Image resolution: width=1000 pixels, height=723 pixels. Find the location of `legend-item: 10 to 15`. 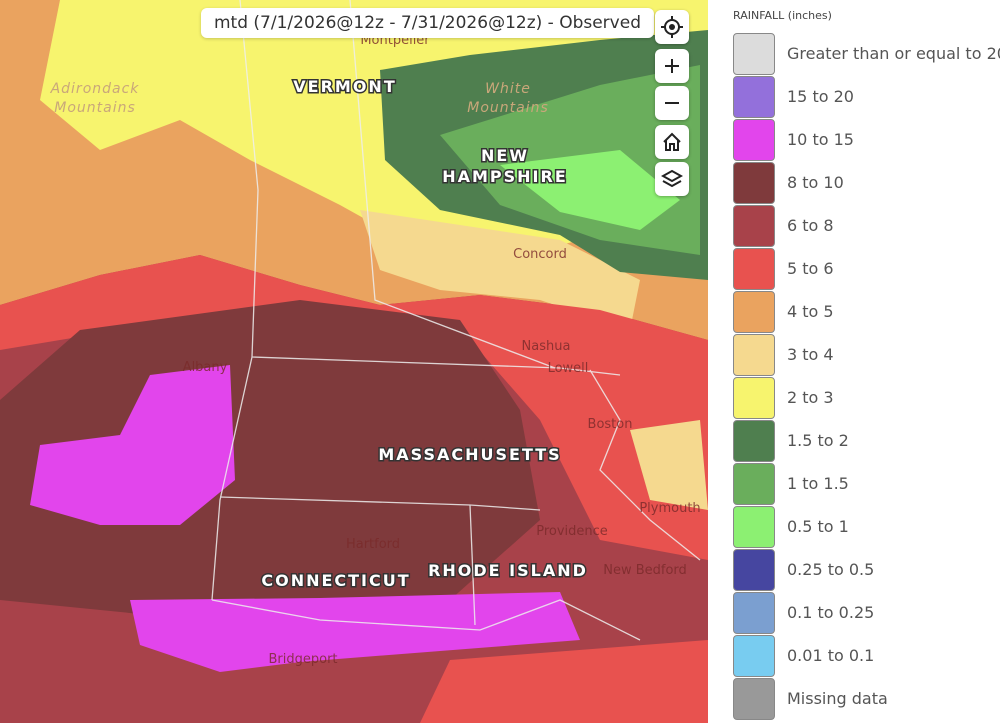

legend-item: 10 to 15 is located at coordinates (863, 140).